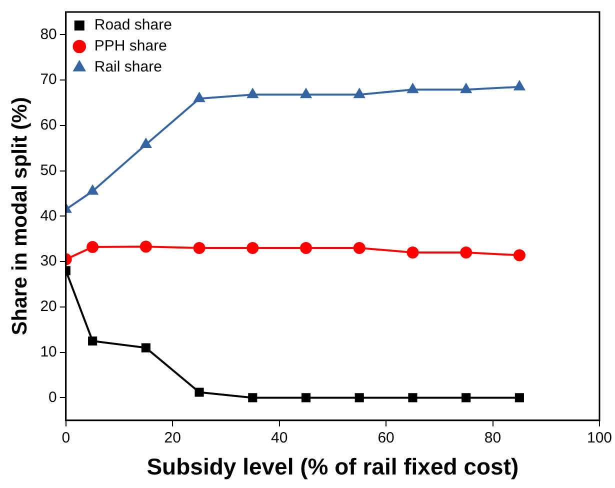 This screenshot has width=615, height=488. Describe the element at coordinates (48, 79) in the screenshot. I see `y-tick-label: 70` at that location.